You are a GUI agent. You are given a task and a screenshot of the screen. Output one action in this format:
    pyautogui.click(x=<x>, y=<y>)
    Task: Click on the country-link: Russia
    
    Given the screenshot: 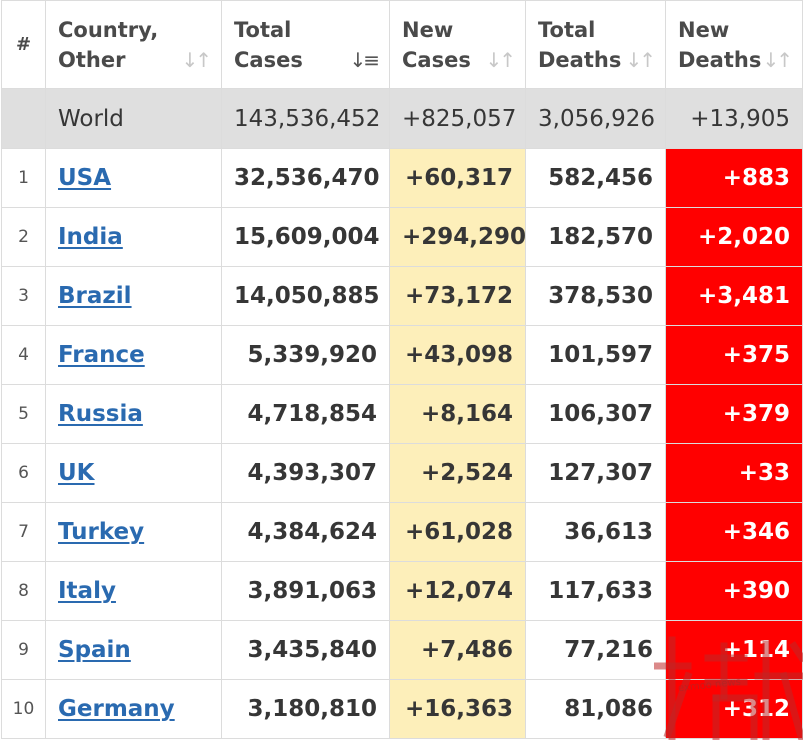 What is the action you would take?
    pyautogui.click(x=100, y=414)
    